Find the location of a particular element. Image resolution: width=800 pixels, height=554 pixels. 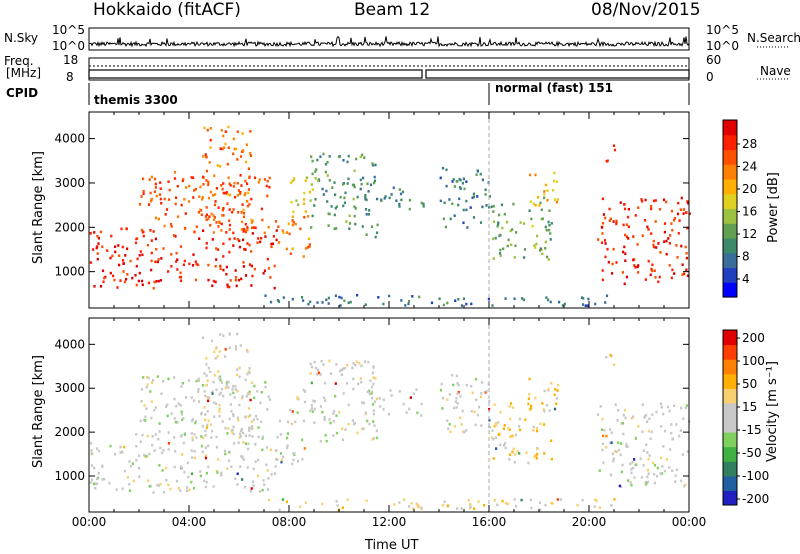

colorbar-tick-label: 50 is located at coordinates (749, 384).